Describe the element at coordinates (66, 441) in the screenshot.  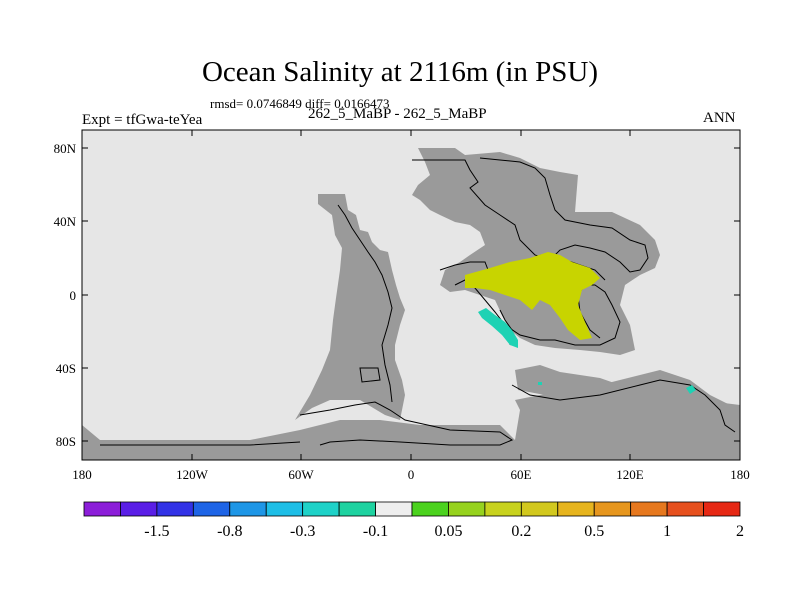
I see `lat-label: 80S` at that location.